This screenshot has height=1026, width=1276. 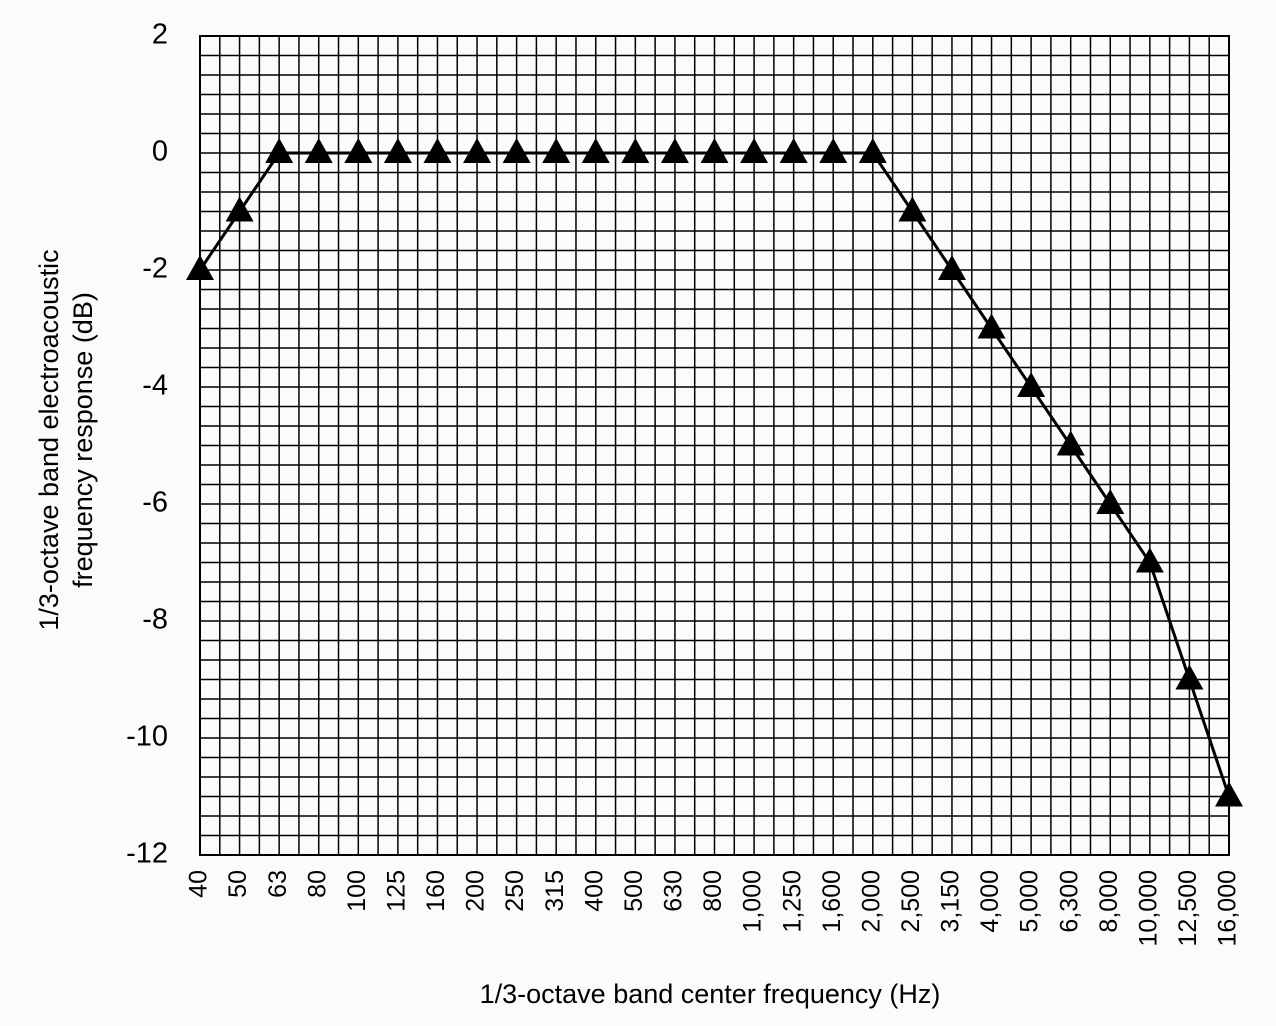 What do you see at coordinates (1109, 901) in the screenshot?
I see `x-tick-label: 8,000` at bounding box center [1109, 901].